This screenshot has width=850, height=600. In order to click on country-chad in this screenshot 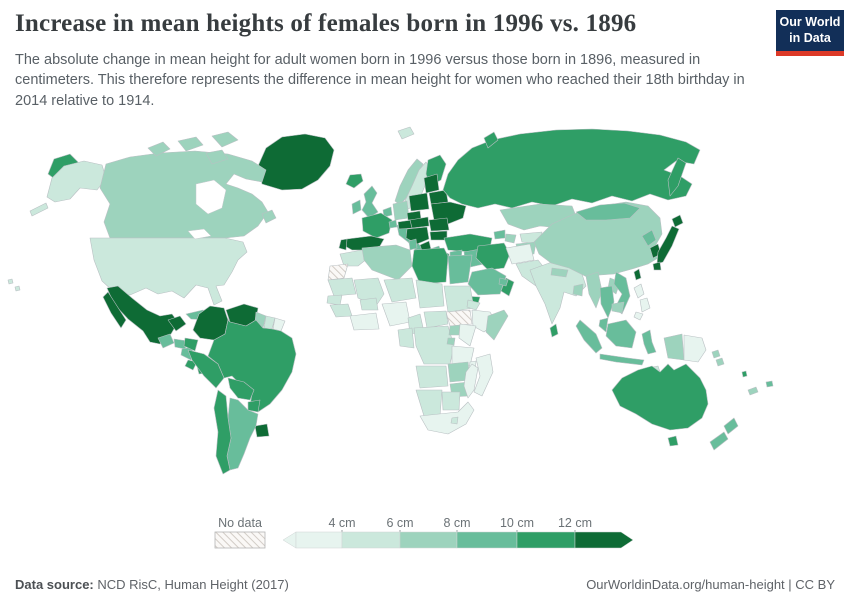, I will do `click(430, 294)`.